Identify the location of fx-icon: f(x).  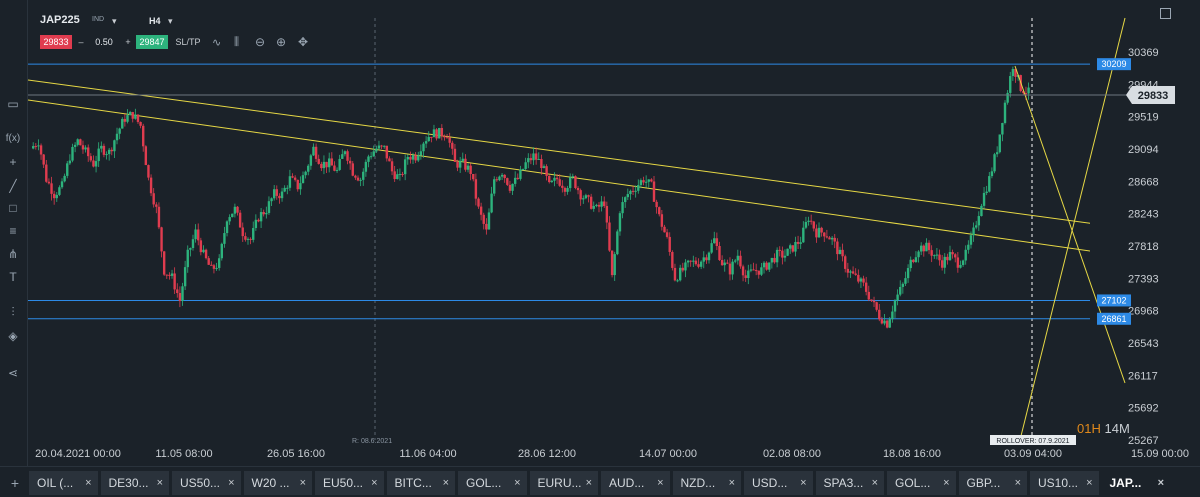
(13, 138).